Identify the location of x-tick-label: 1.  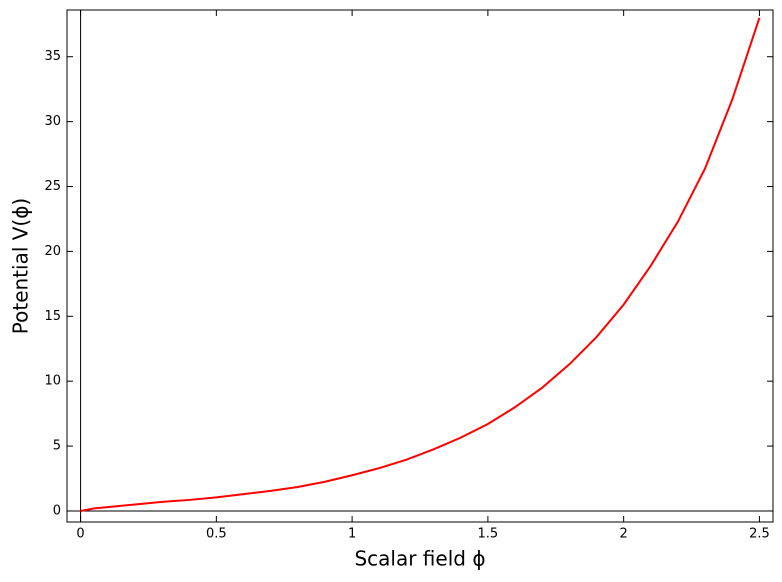
(352, 534).